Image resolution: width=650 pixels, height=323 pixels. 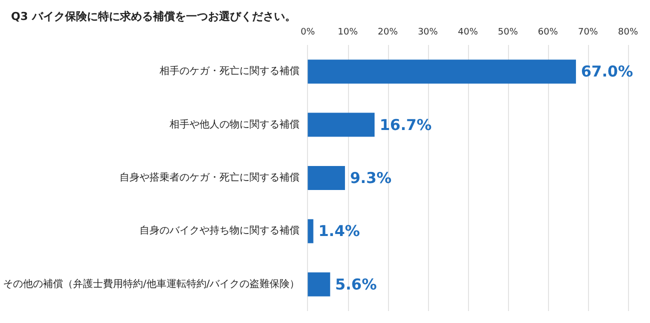 What do you see at coordinates (607, 71) in the screenshot?
I see `data-label: 67.0%` at bounding box center [607, 71].